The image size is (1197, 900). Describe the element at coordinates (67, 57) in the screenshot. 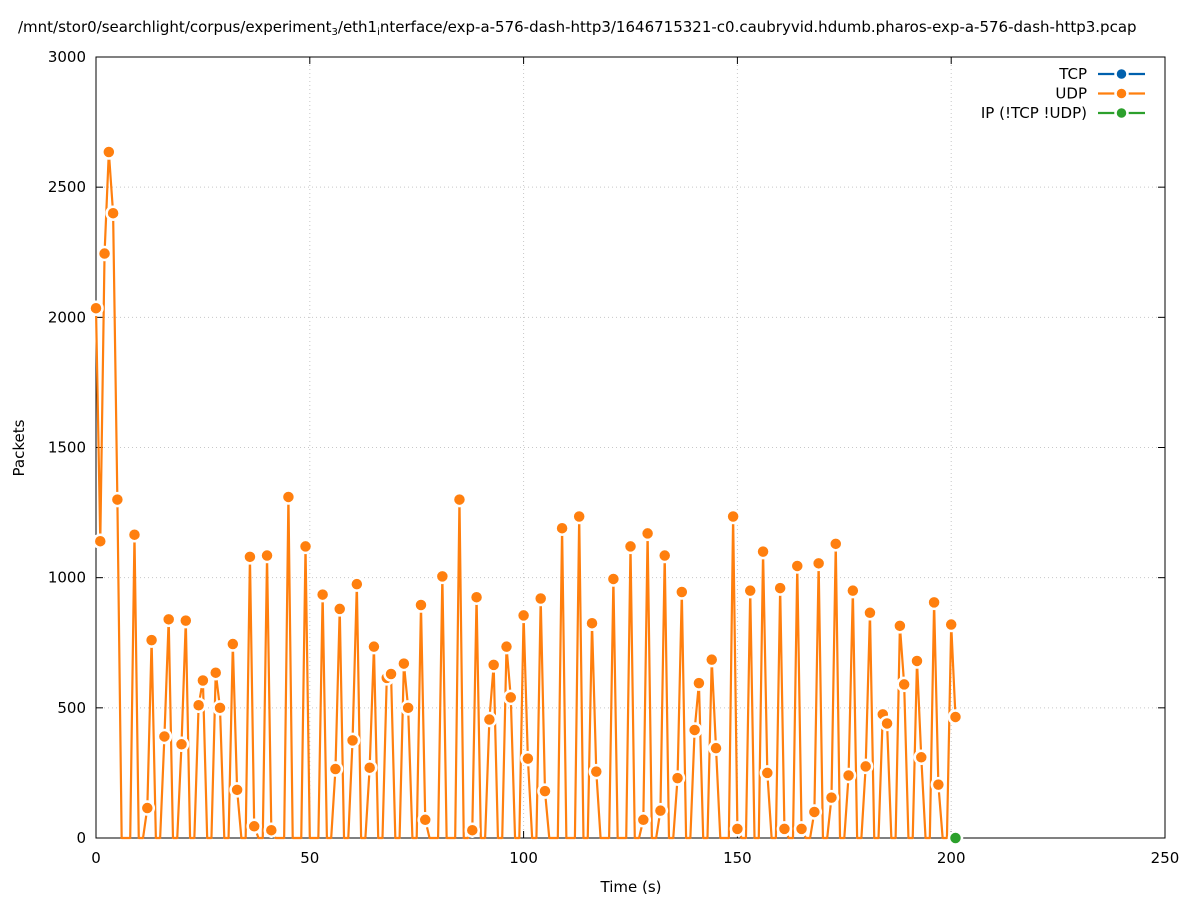

I see `y-tick-label: 3000` at that location.